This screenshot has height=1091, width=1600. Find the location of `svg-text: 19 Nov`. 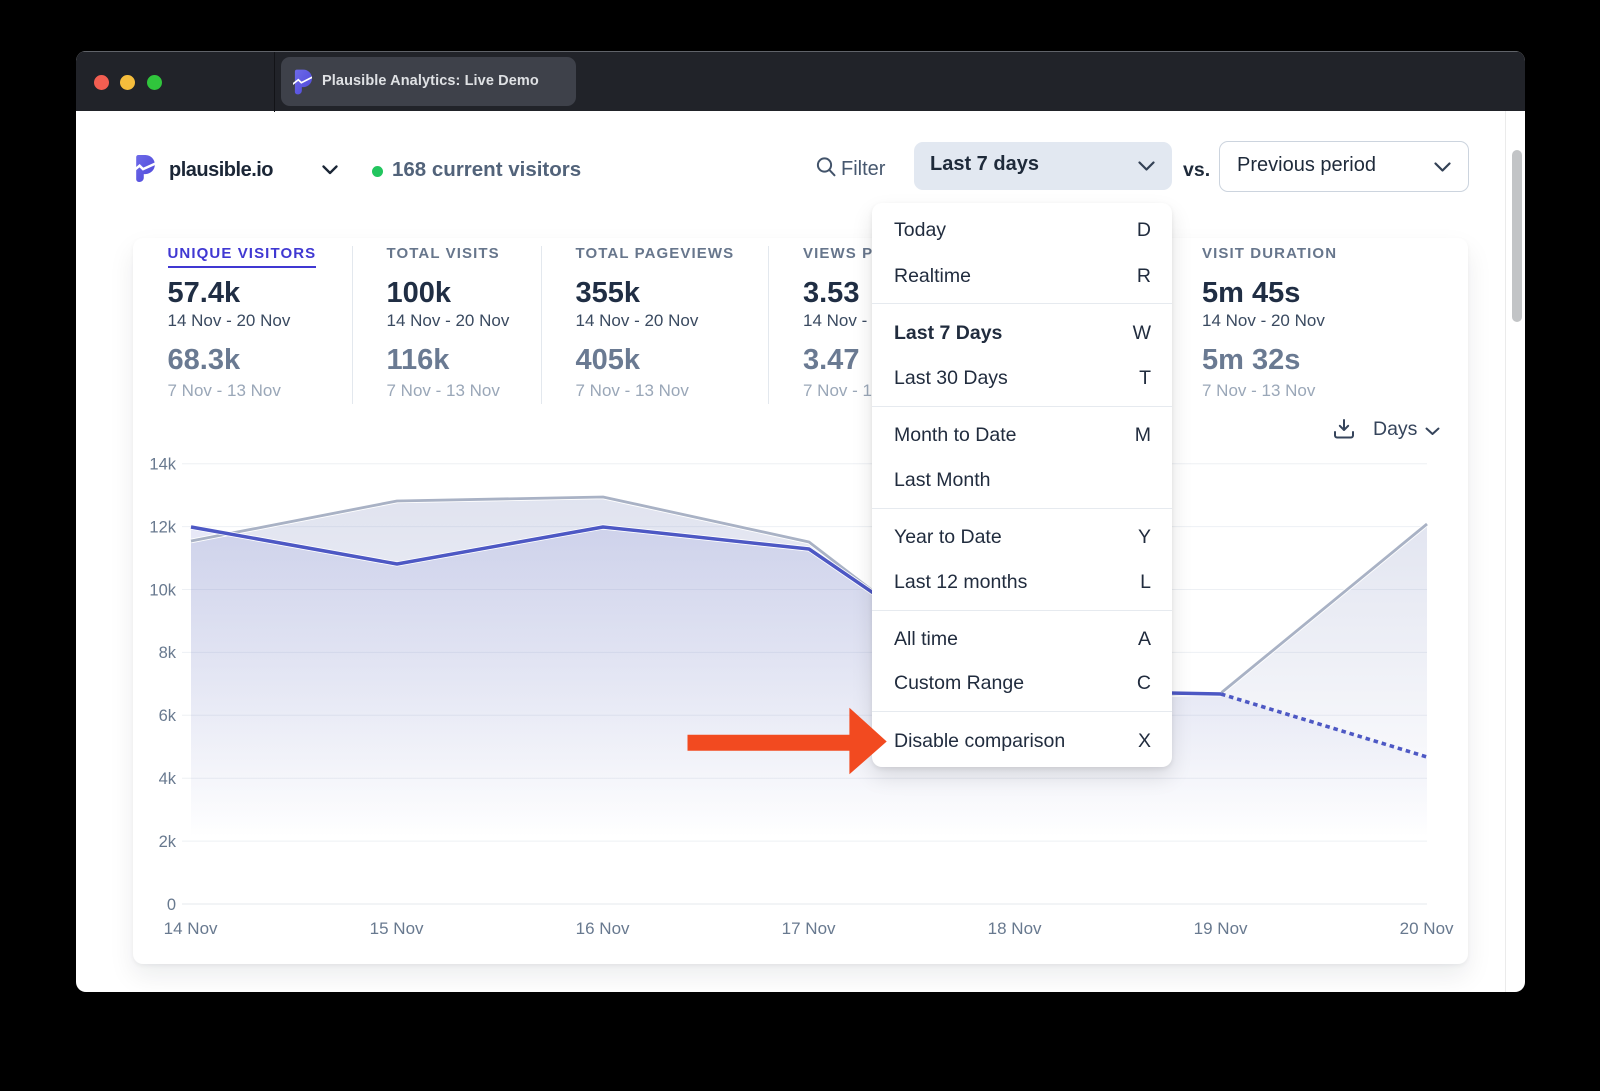

svg-text: 19 Nov is located at coordinates (1221, 928).